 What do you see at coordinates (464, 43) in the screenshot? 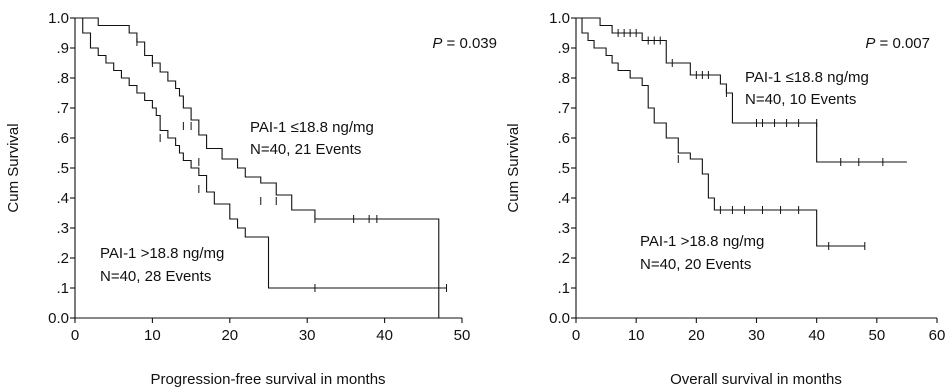
I see `p-value: P = 0.039` at bounding box center [464, 43].